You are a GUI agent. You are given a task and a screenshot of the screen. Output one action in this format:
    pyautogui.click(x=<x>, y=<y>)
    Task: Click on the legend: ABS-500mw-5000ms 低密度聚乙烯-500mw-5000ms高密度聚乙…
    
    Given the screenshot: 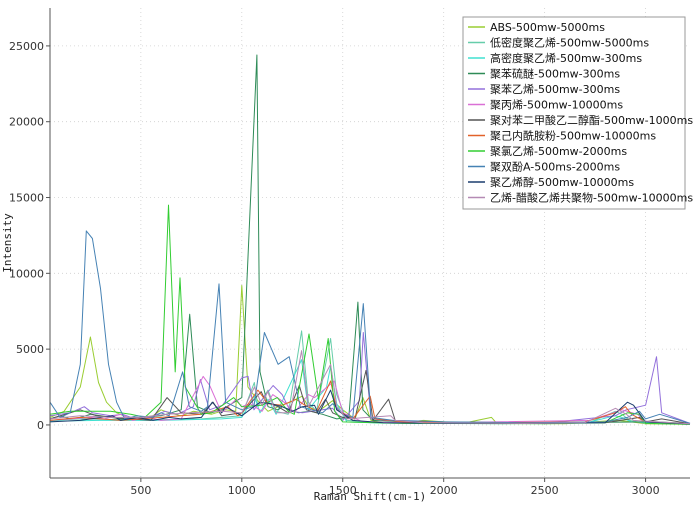 What is the action you would take?
    pyautogui.click(x=577, y=113)
    